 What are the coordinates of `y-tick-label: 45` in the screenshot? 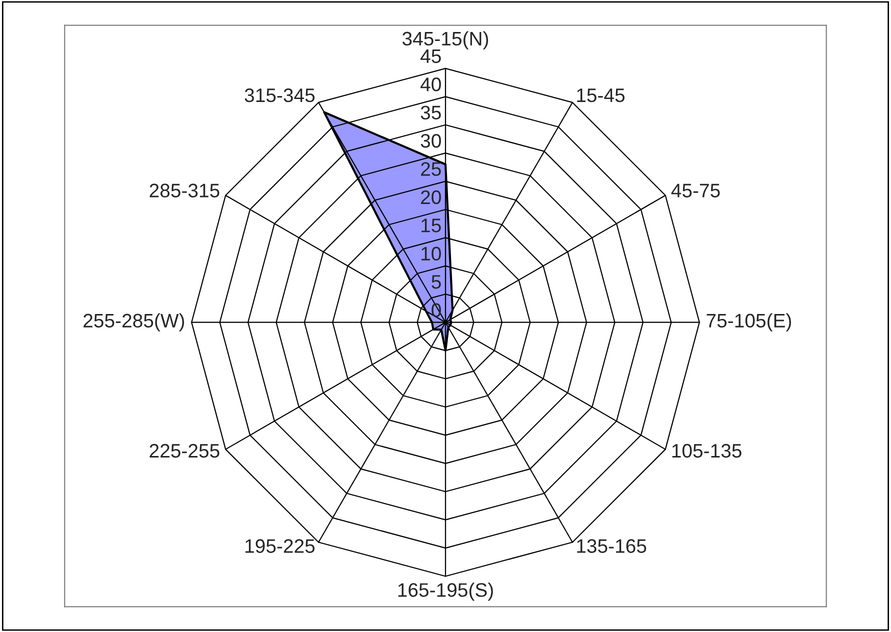 It's located at (430, 57).